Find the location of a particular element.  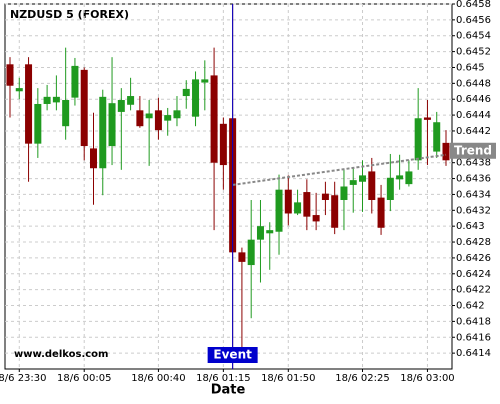

y-tick-label: 0.6418 is located at coordinates (473, 321).